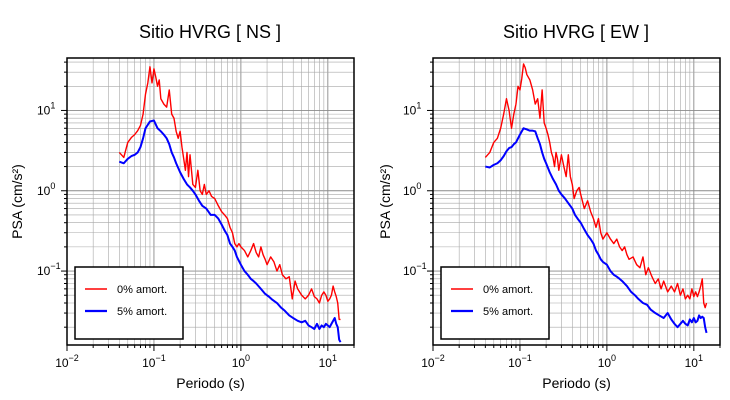 This screenshot has height=400, width=730. What do you see at coordinates (210, 32) in the screenshot?
I see `chart-title: Sitio HVRG [ NS ]` at bounding box center [210, 32].